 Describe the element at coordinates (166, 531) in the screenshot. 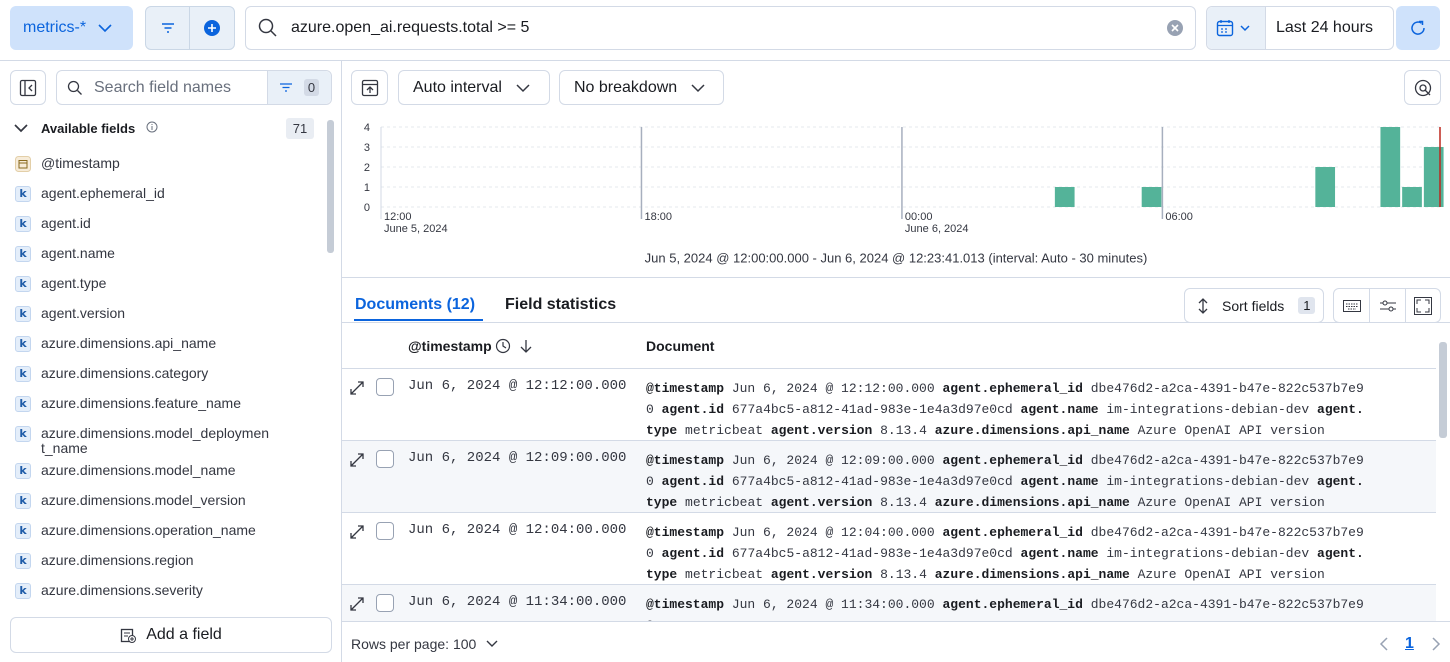

I see `field-item: k azure.dimensions.operation_name` at that location.